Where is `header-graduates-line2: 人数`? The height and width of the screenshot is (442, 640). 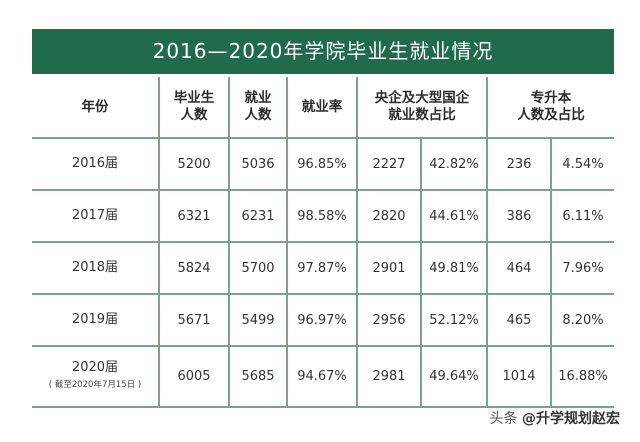 header-graduates-line2: 人数 is located at coordinates (194, 115).